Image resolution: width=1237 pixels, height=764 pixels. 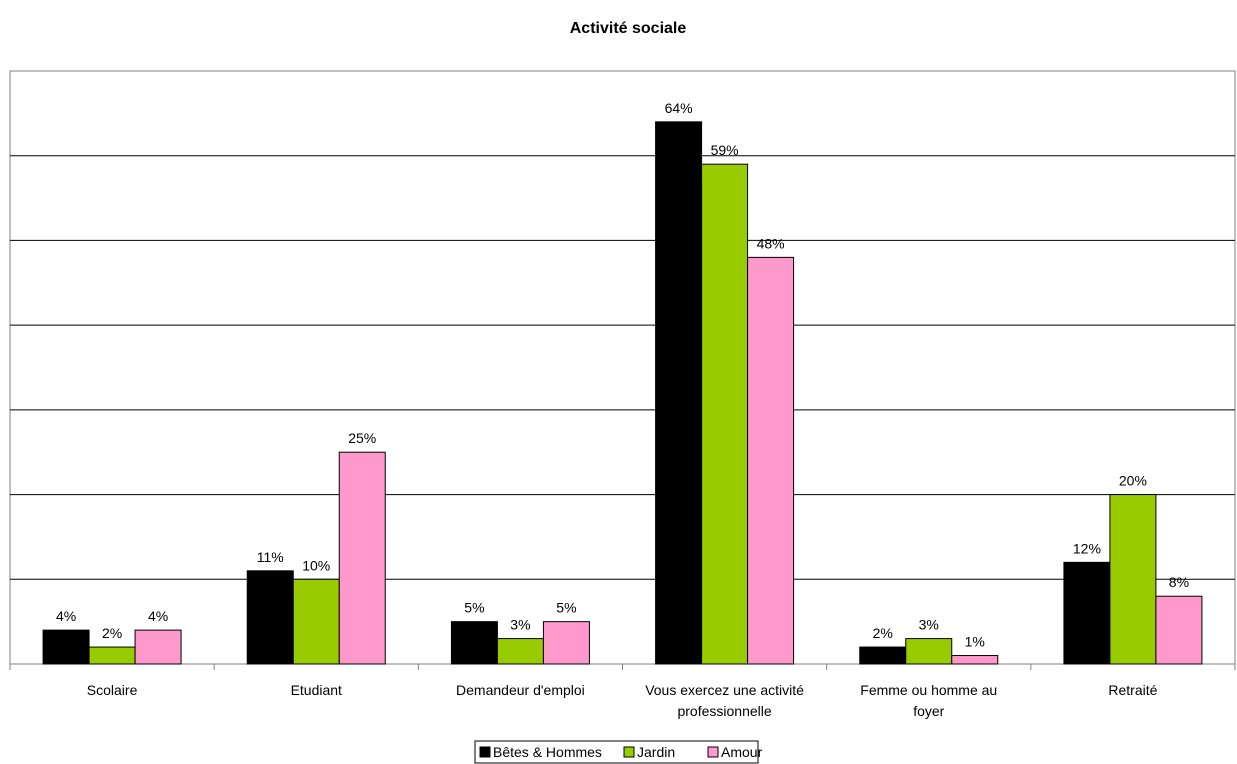 I want to click on legend-label: Amour, so click(x=742, y=752).